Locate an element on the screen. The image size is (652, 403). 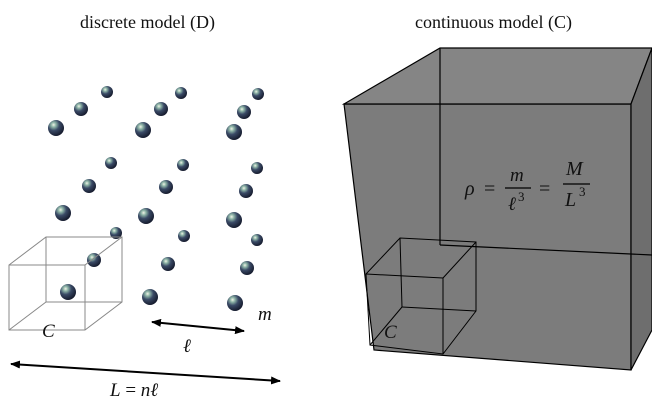
continuous-unit-cell is located at coordinates (421, 296).